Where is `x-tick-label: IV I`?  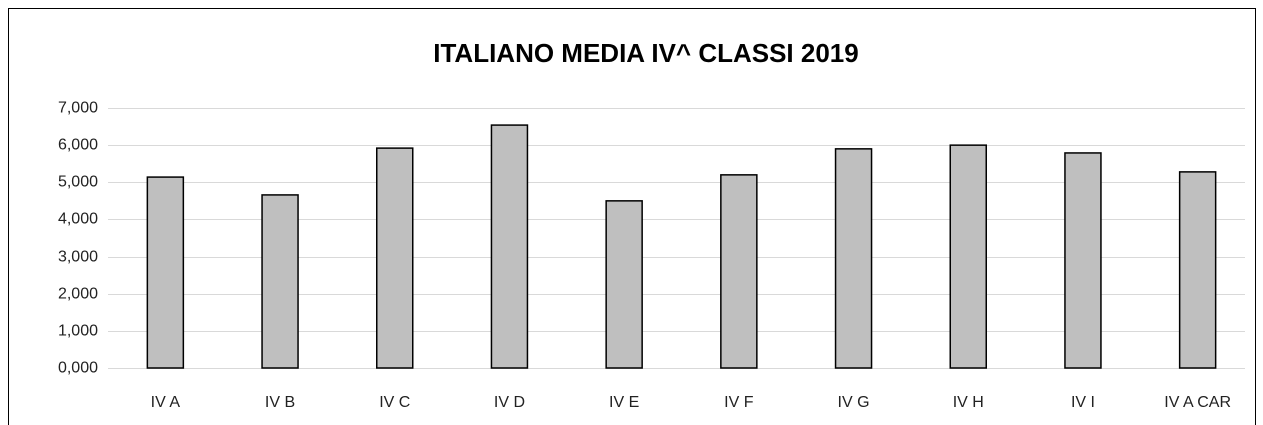
x-tick-label: IV I is located at coordinates (1083, 402).